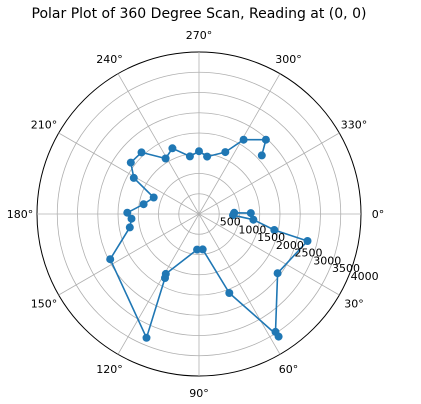 The image size is (421, 404). Describe the element at coordinates (290, 245) in the screenshot. I see `radial-tick-label: 2000` at that location.